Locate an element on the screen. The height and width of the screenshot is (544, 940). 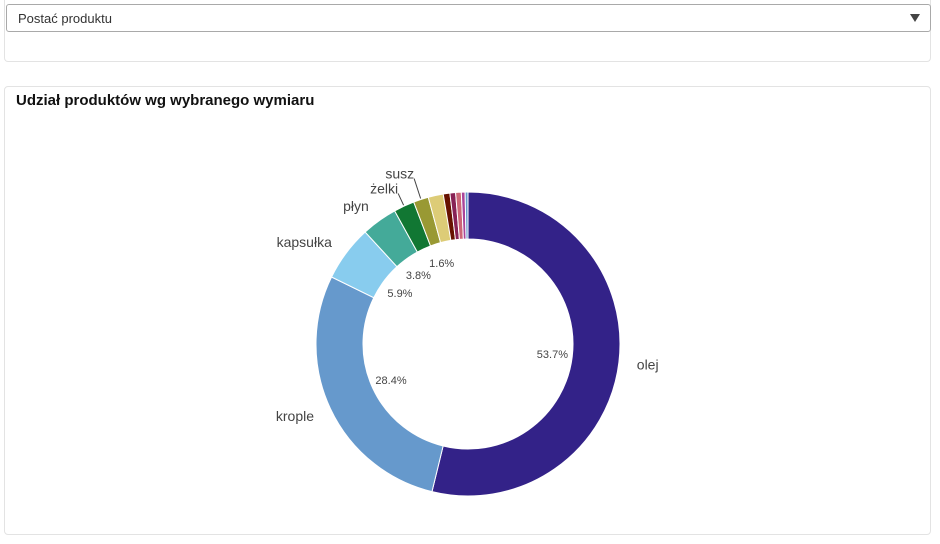
filter-card: Postać produktu is located at coordinates (467, 31).